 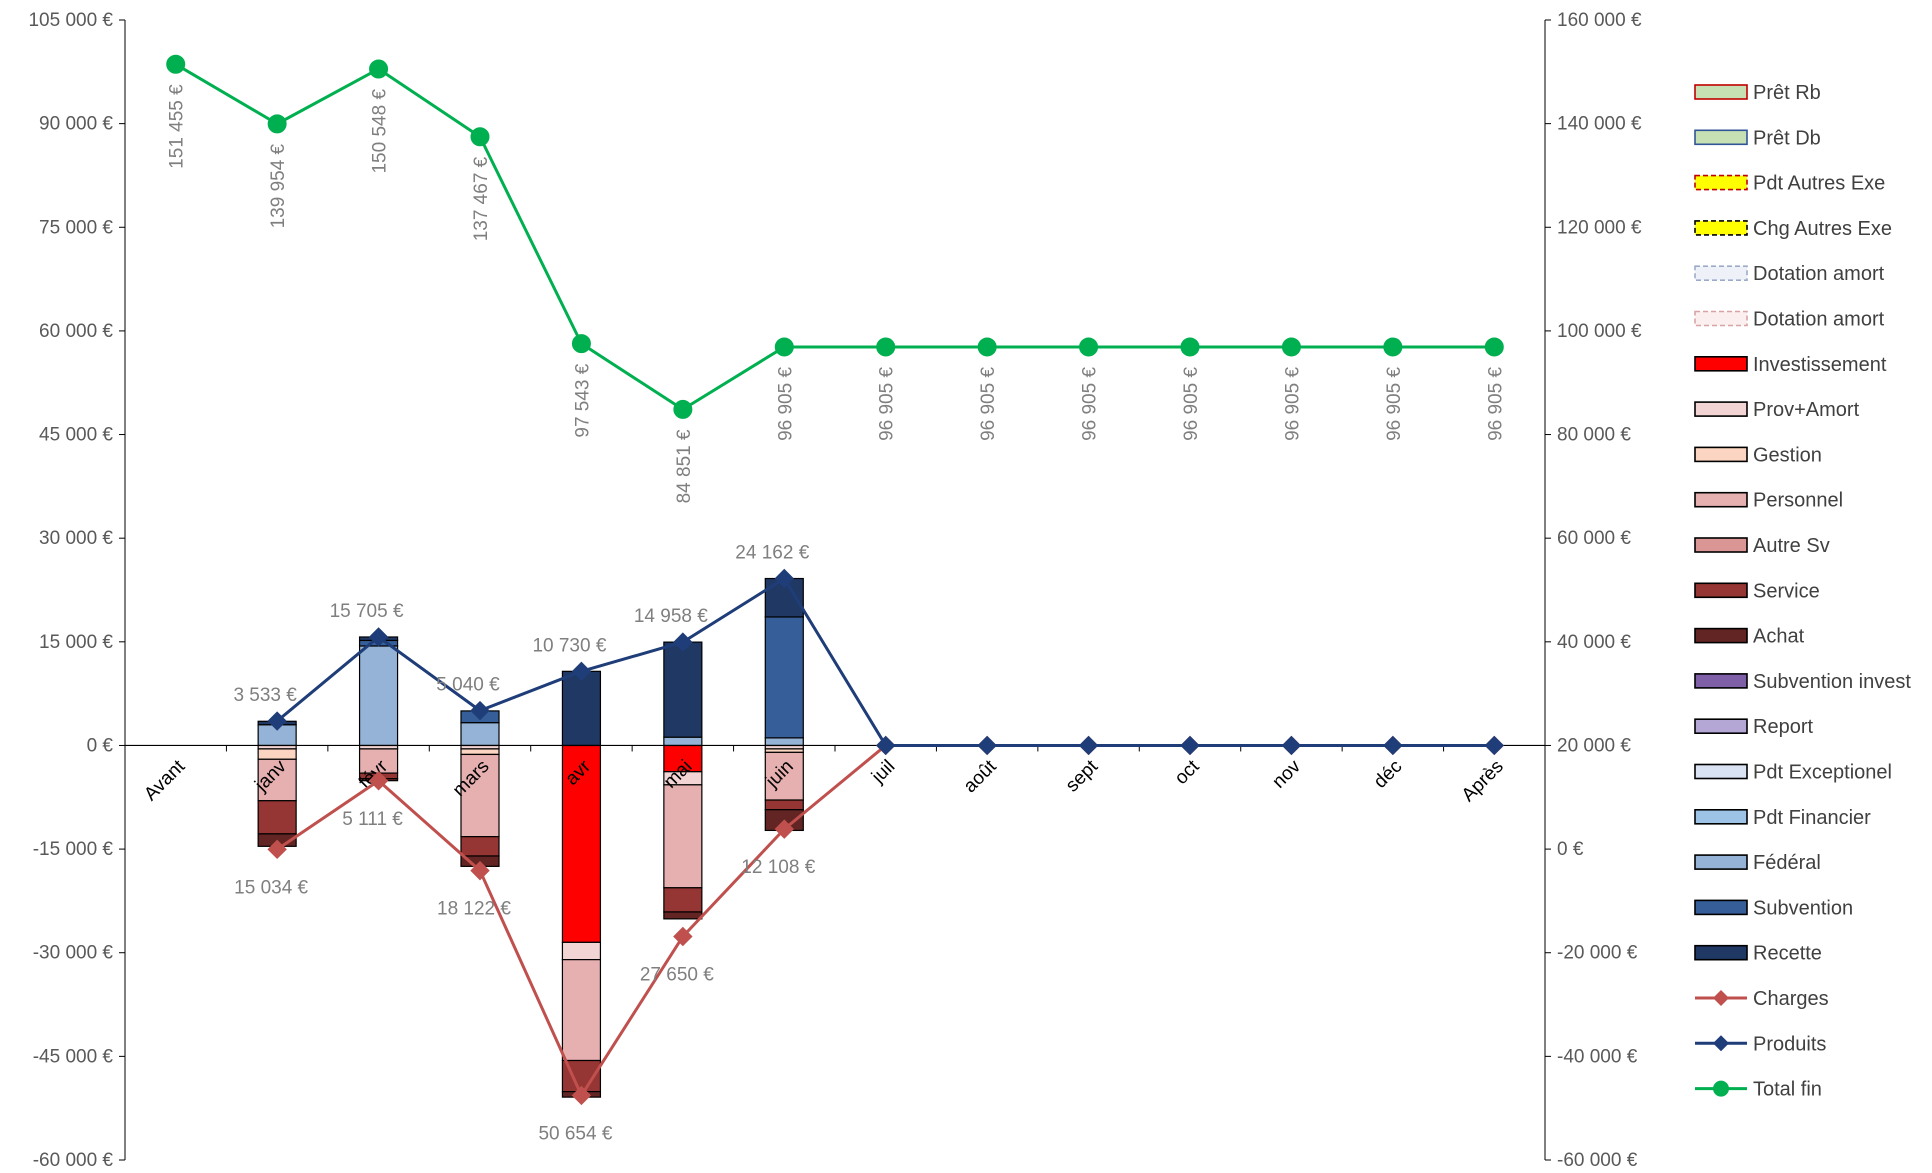 What do you see at coordinates (1806, 410) in the screenshot?
I see `legend-label: Prov+Amort` at bounding box center [1806, 410].